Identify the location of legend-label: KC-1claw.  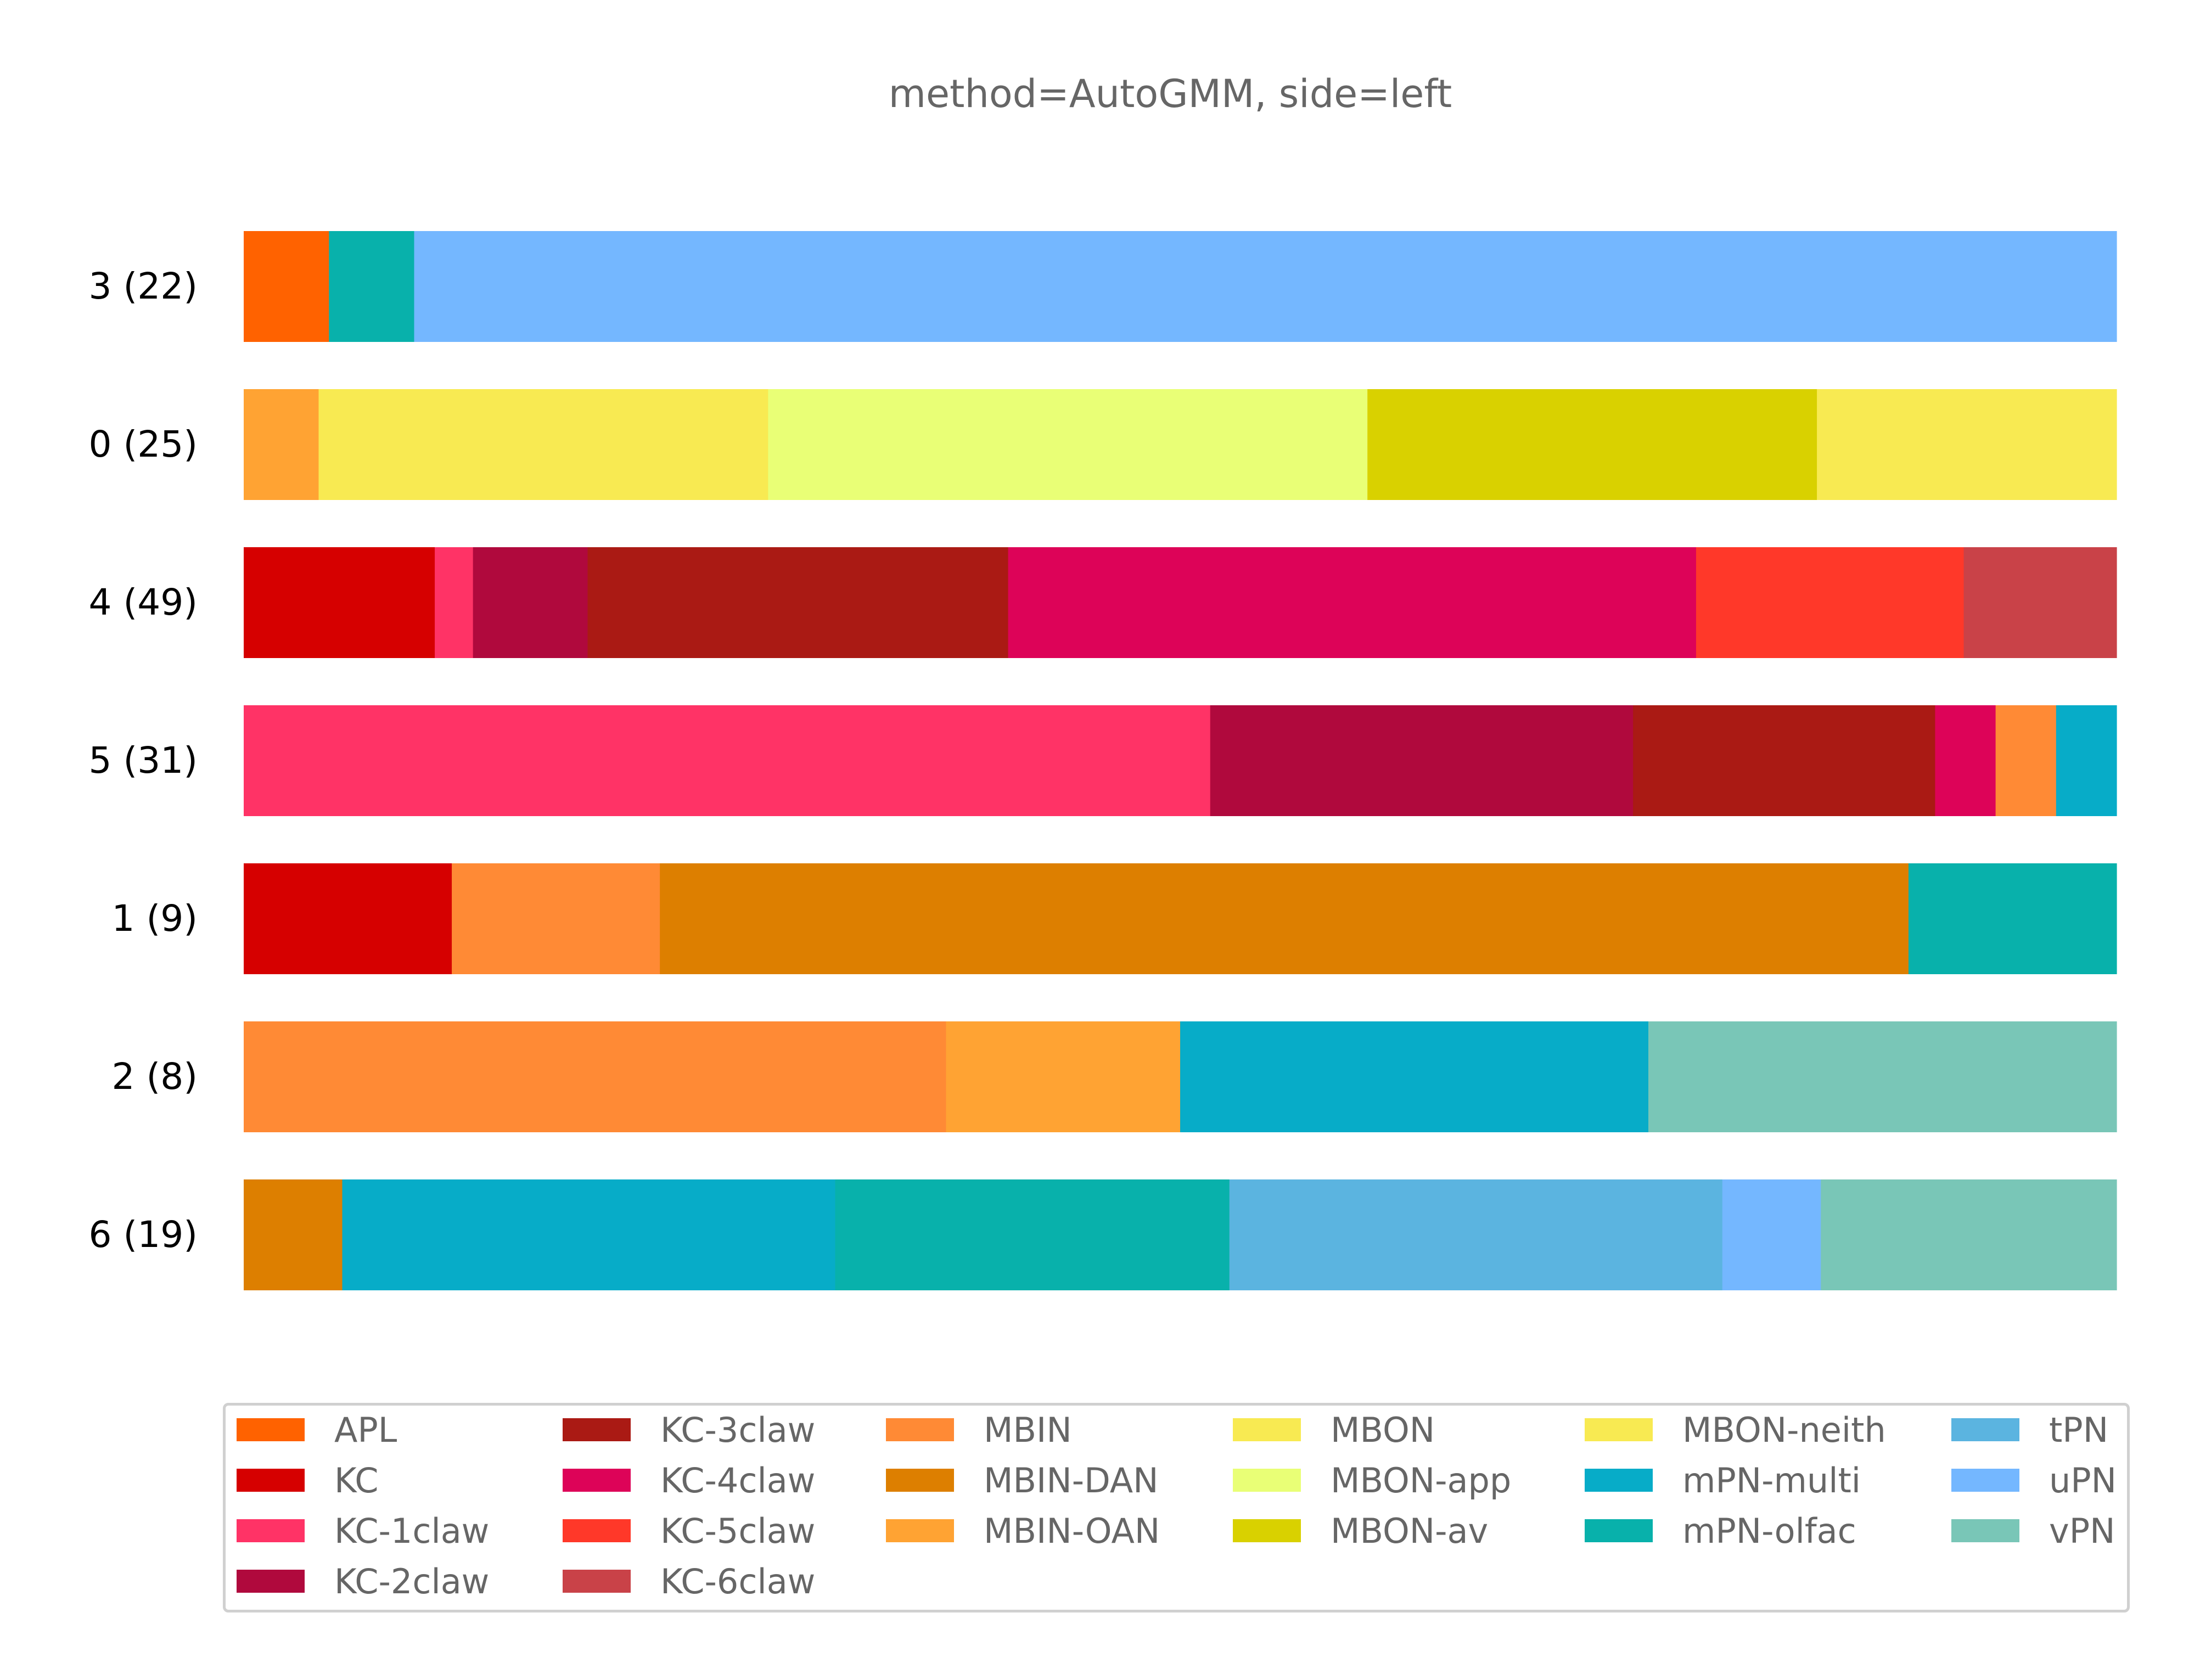
(412, 1530).